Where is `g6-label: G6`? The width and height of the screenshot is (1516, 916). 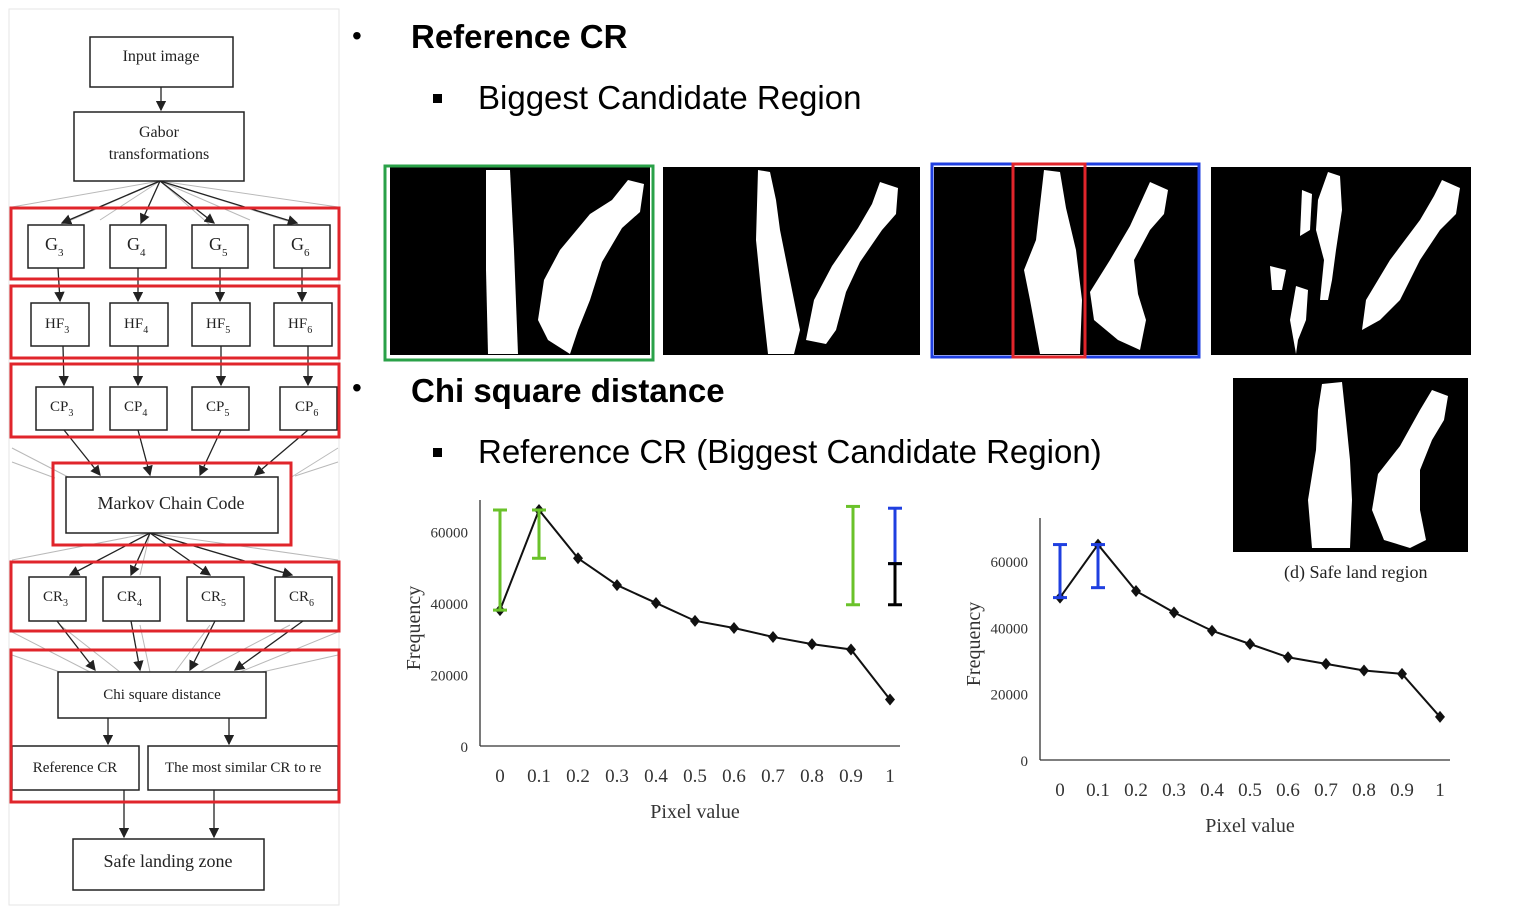
g6-label: G6 is located at coordinates (300, 246).